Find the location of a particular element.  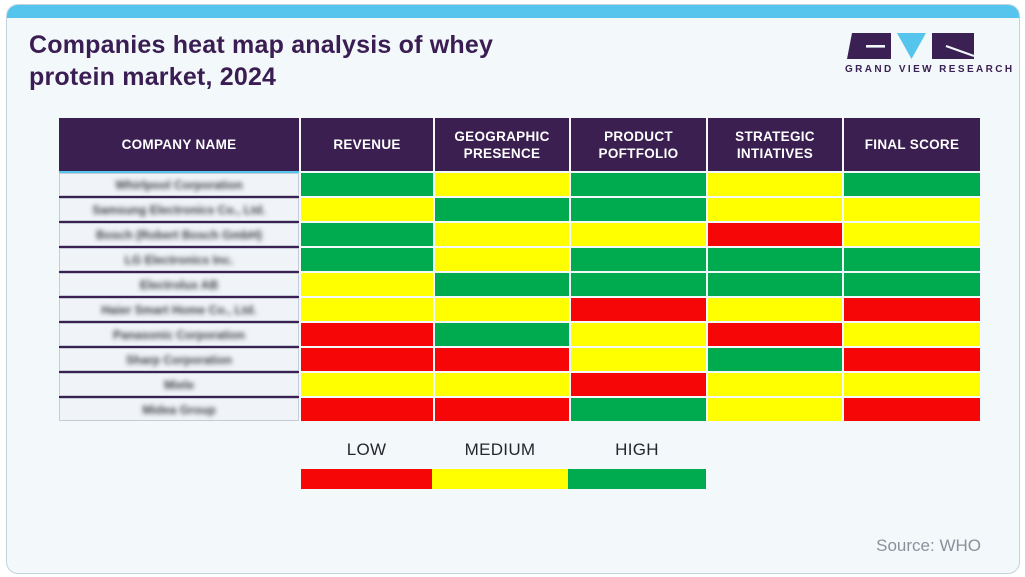

company-name-text: Electrolux AB is located at coordinates (179, 284).